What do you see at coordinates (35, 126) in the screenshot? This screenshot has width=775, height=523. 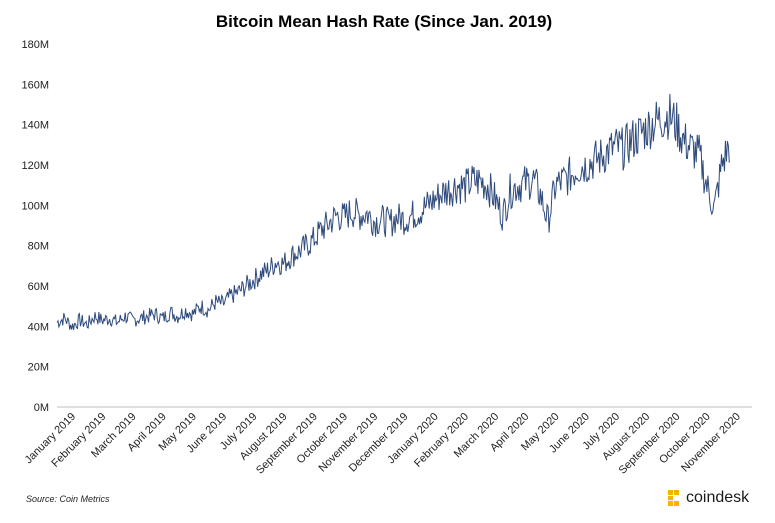 I see `y-tick-label: 140M` at bounding box center [35, 126].